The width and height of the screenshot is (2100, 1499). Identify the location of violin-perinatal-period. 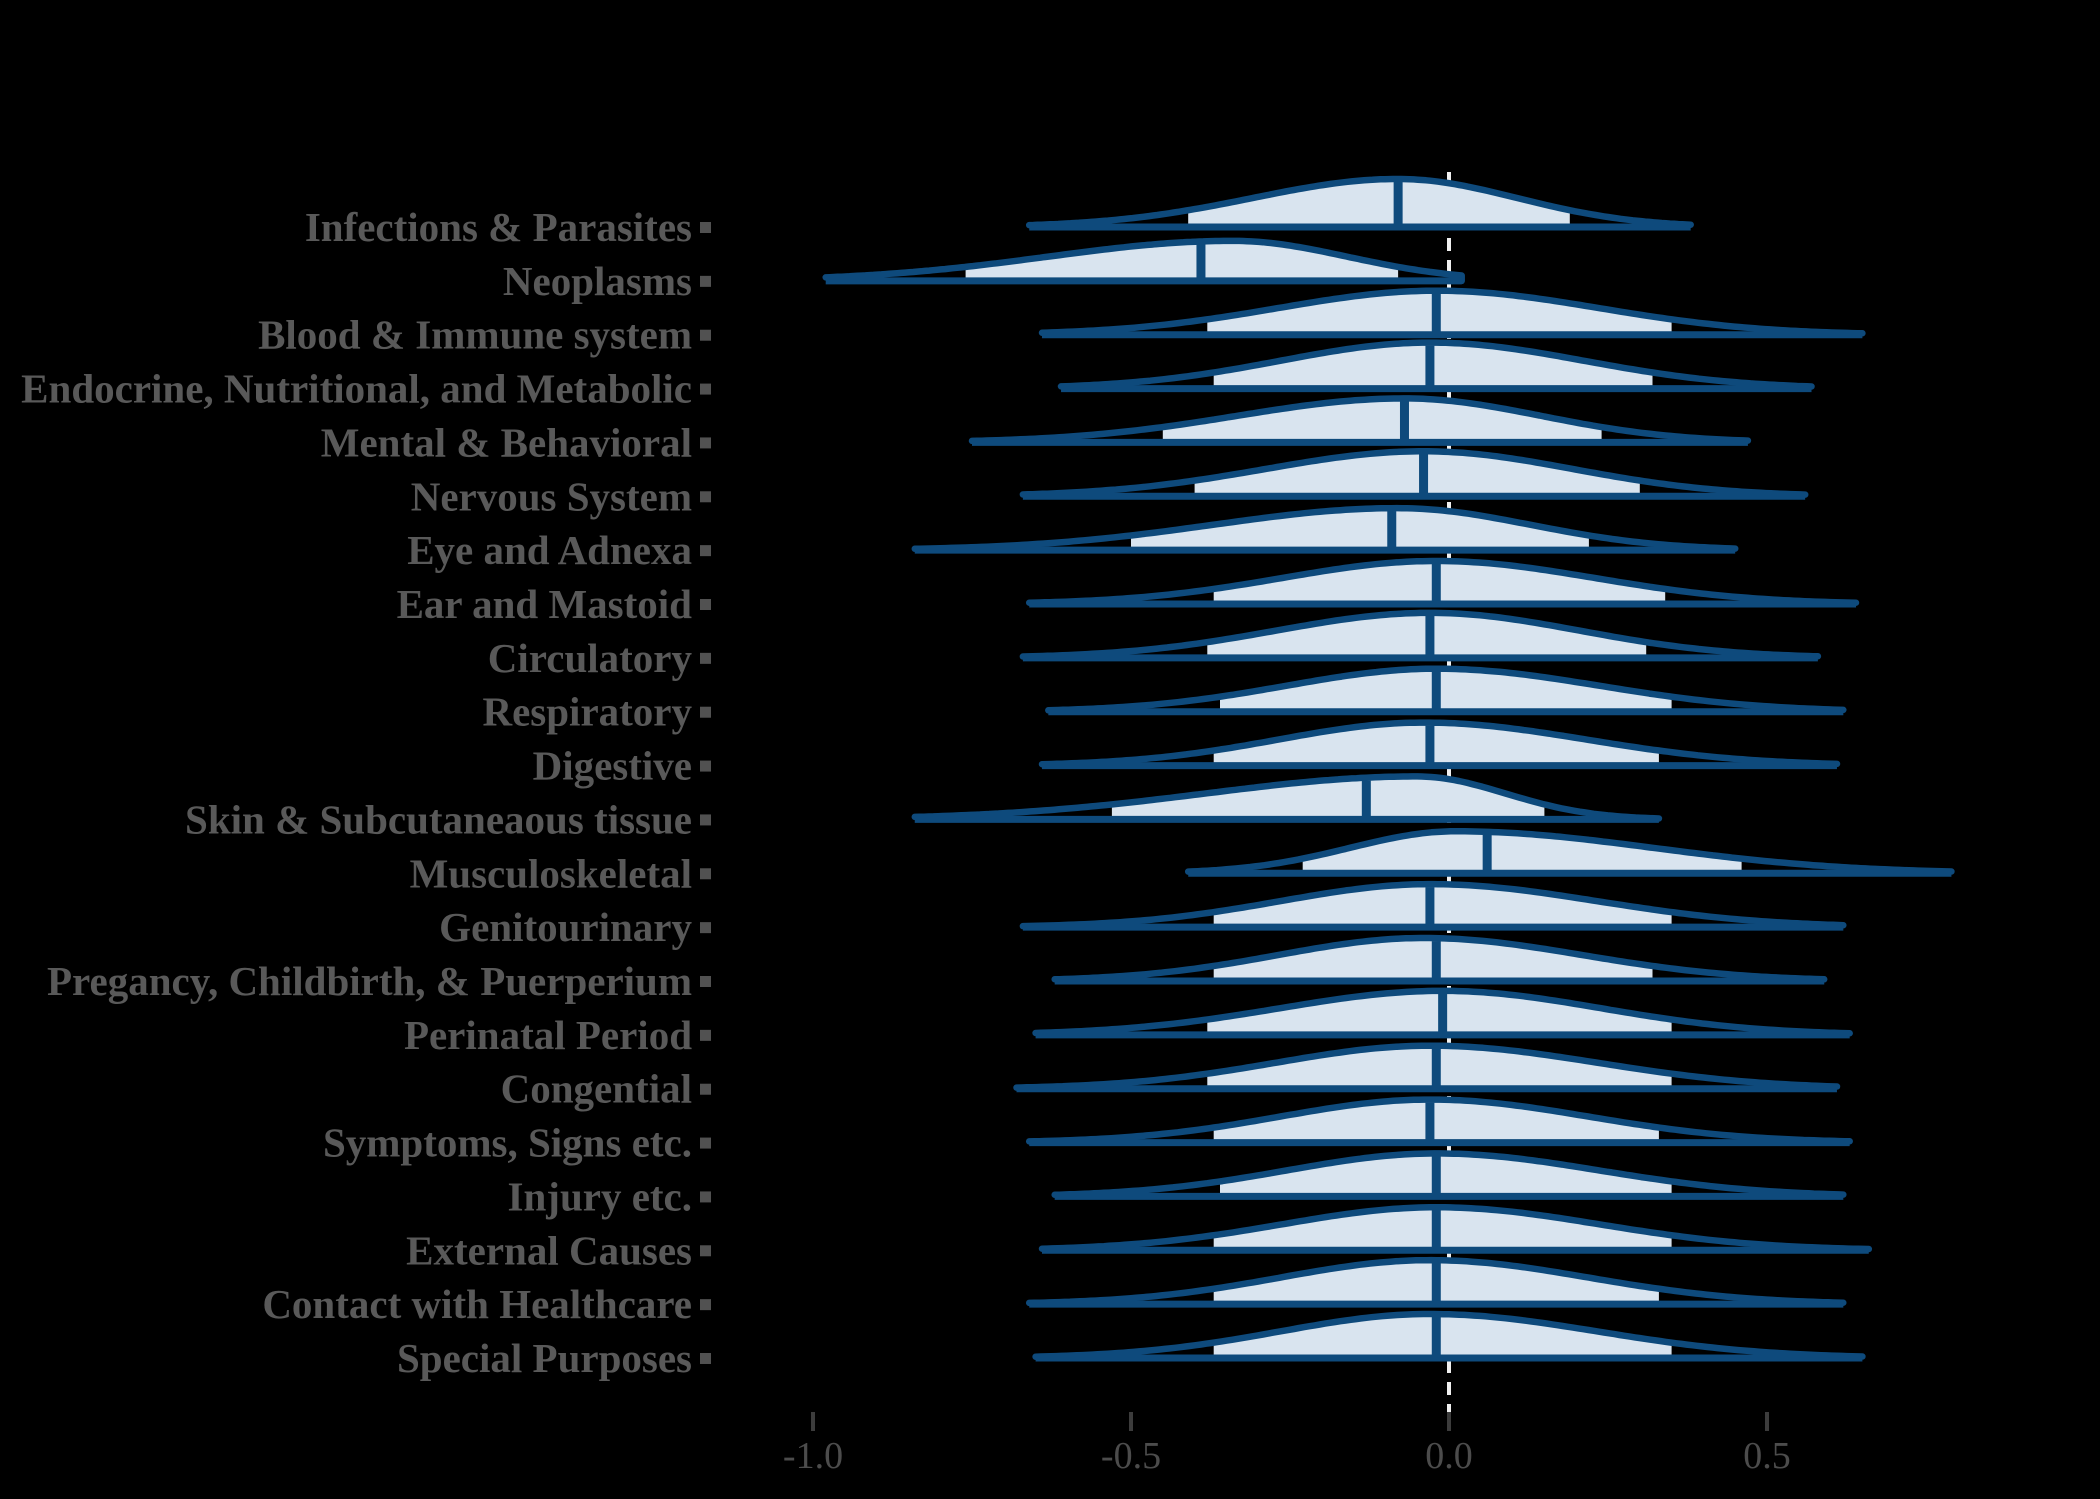
(1442, 1013).